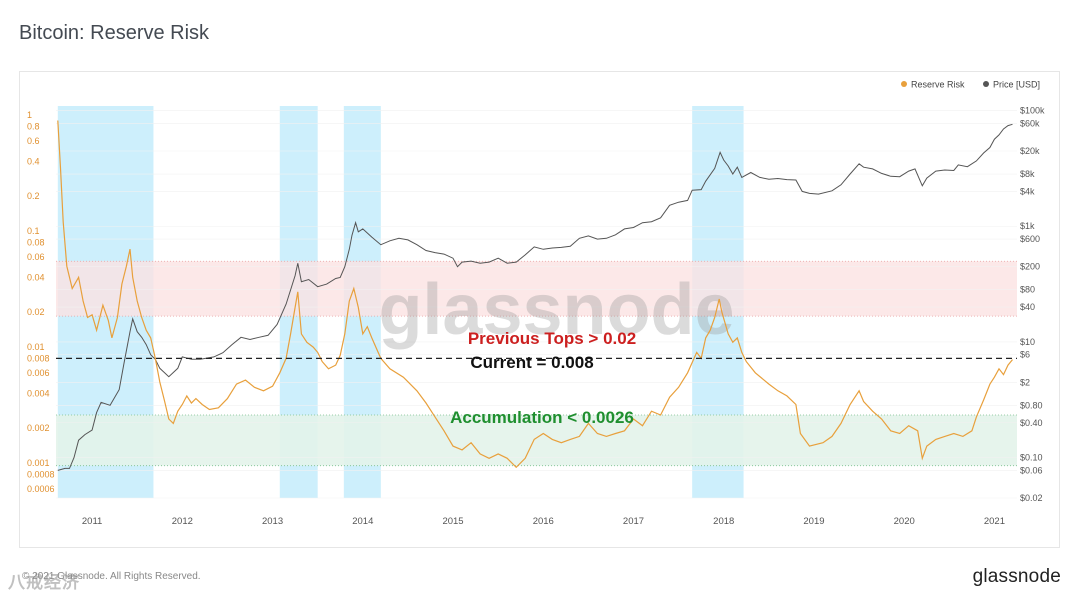 Image resolution: width=1080 pixels, height=605 pixels. I want to click on left-axis-tick-9: 0.02, so click(36, 312).